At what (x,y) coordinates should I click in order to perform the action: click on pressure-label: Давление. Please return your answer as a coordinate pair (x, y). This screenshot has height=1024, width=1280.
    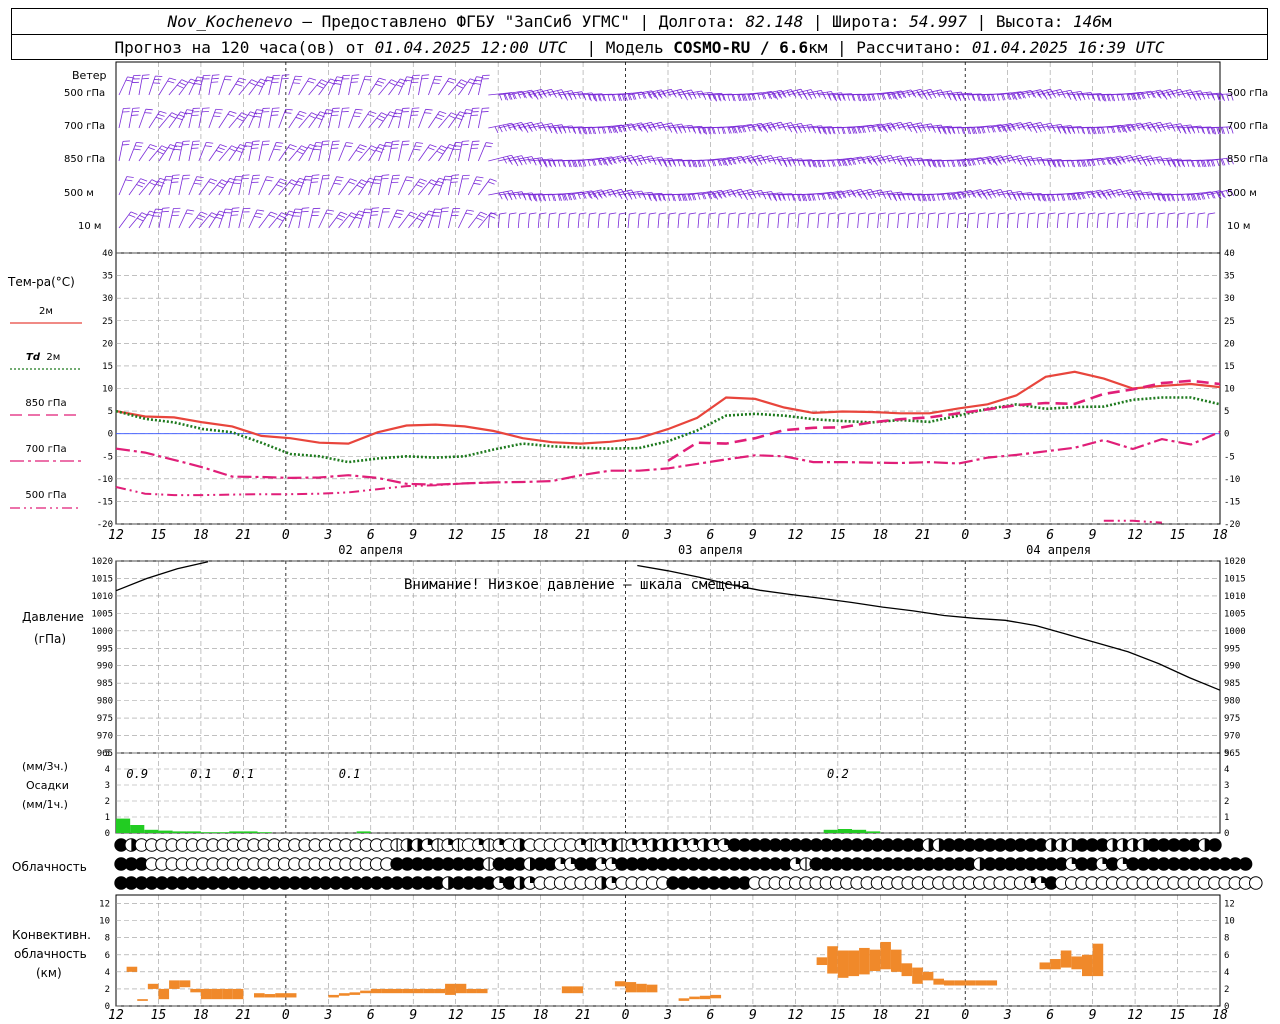
    Looking at the image, I should click on (53, 617).